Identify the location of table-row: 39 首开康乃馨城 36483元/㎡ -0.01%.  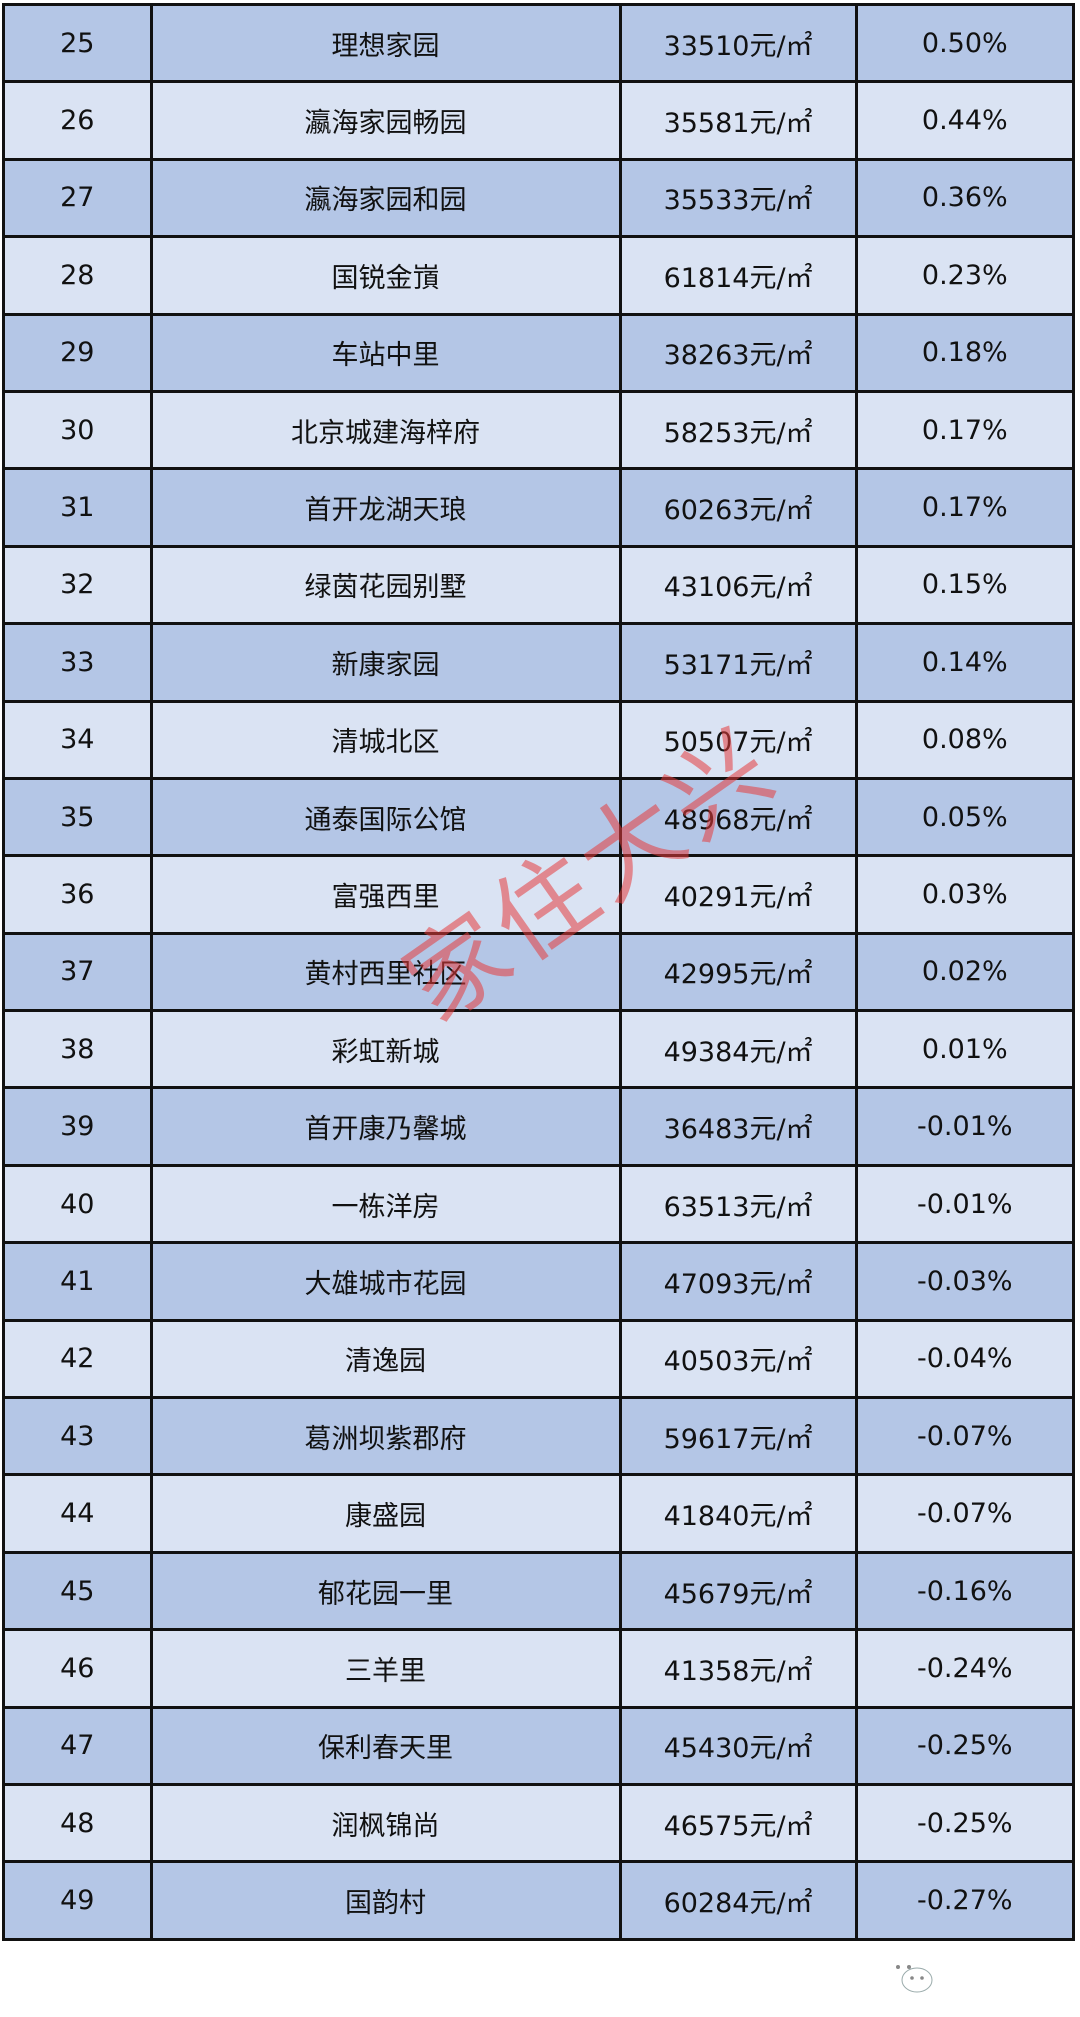
(539, 1126).